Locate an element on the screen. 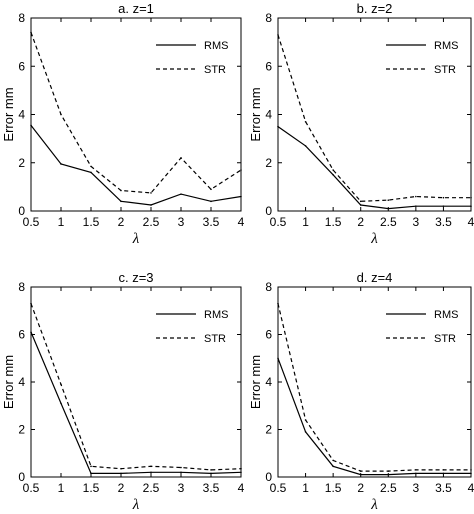 Image resolution: width=474 pixels, height=514 pixels. x-axis-label: λ is located at coordinates (374, 505).